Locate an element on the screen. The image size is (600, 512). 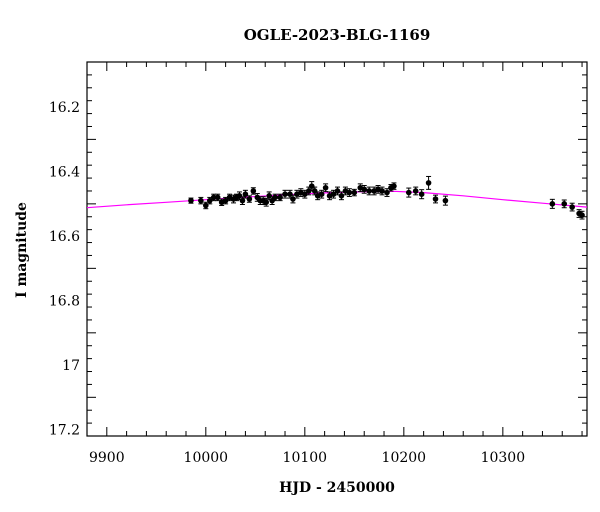
x-axis-label: HJD - 2450000 is located at coordinates (337, 488).